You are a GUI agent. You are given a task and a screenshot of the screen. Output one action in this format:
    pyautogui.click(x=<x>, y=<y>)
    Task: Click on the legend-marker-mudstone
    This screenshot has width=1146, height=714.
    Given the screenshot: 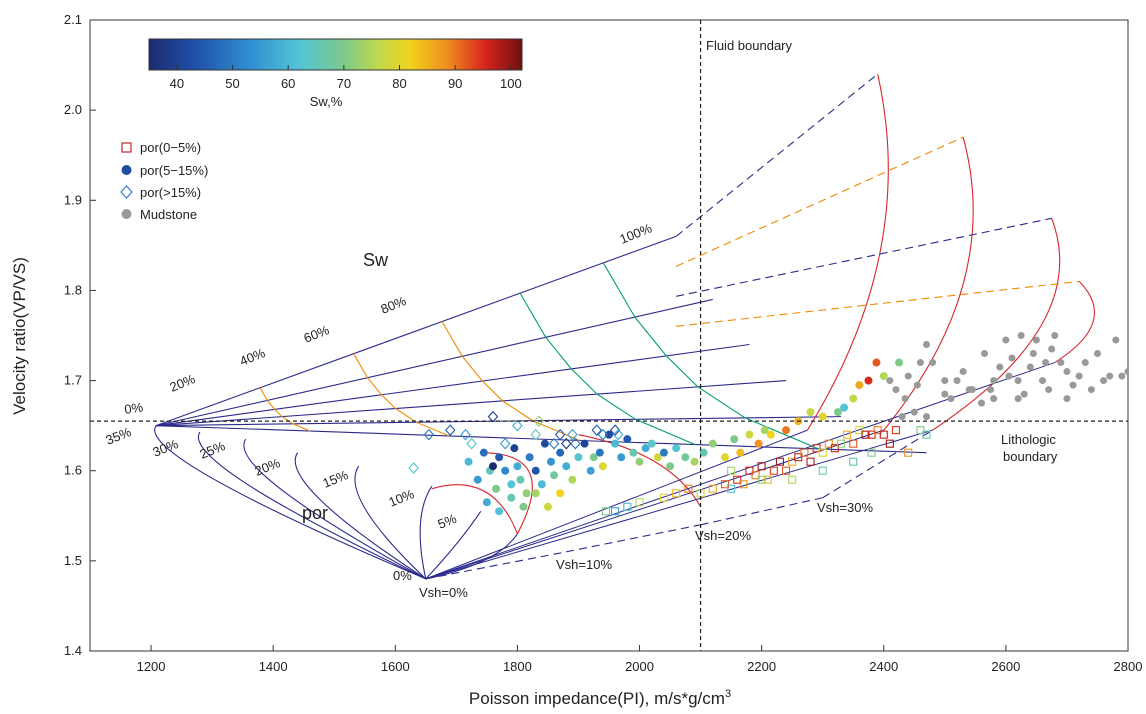 What is the action you would take?
    pyautogui.click(x=126, y=214)
    